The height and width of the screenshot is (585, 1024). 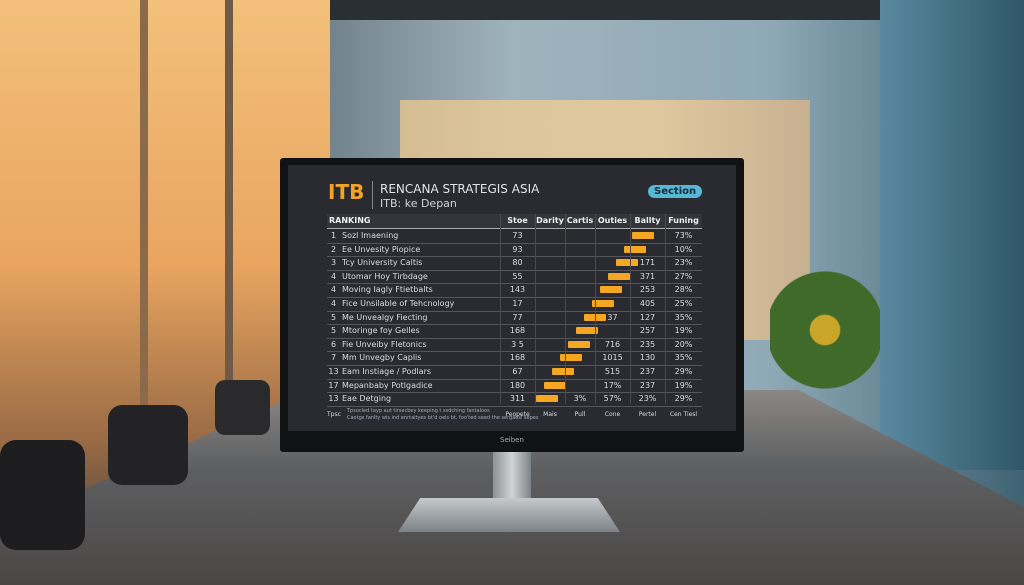 I want to click on cell: 77, so click(x=517, y=317).